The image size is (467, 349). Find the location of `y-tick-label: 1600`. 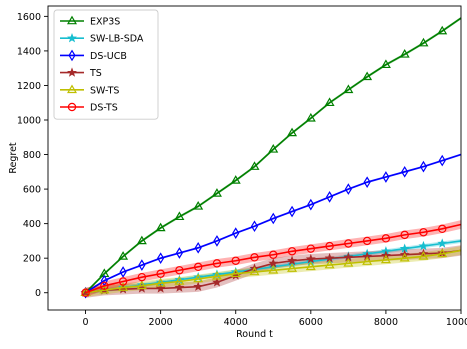

y-tick-label: 1600 is located at coordinates (29, 17).